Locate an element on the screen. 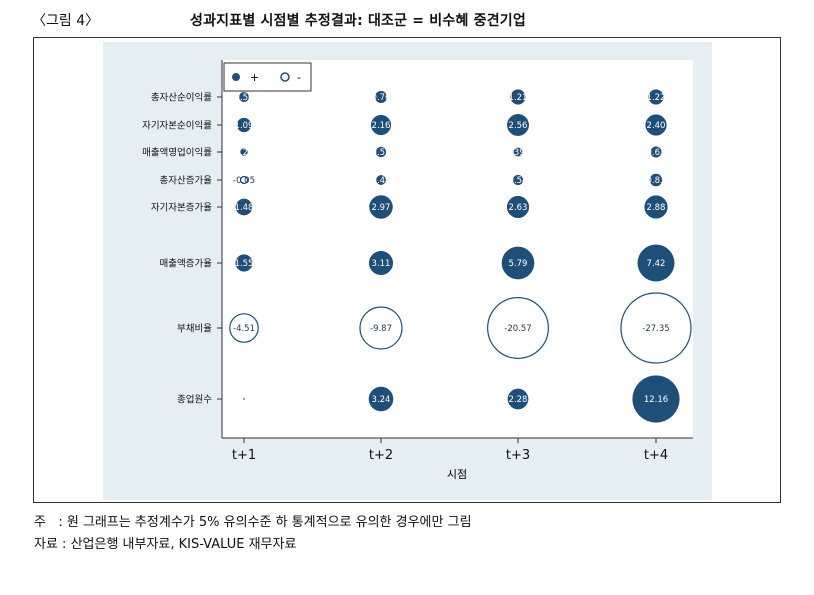  bubble-label: 1.48 is located at coordinates (244, 208).